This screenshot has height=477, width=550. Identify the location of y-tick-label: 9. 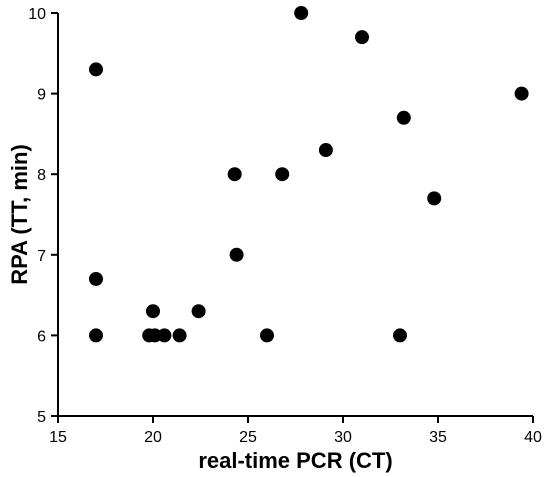
(41, 95).